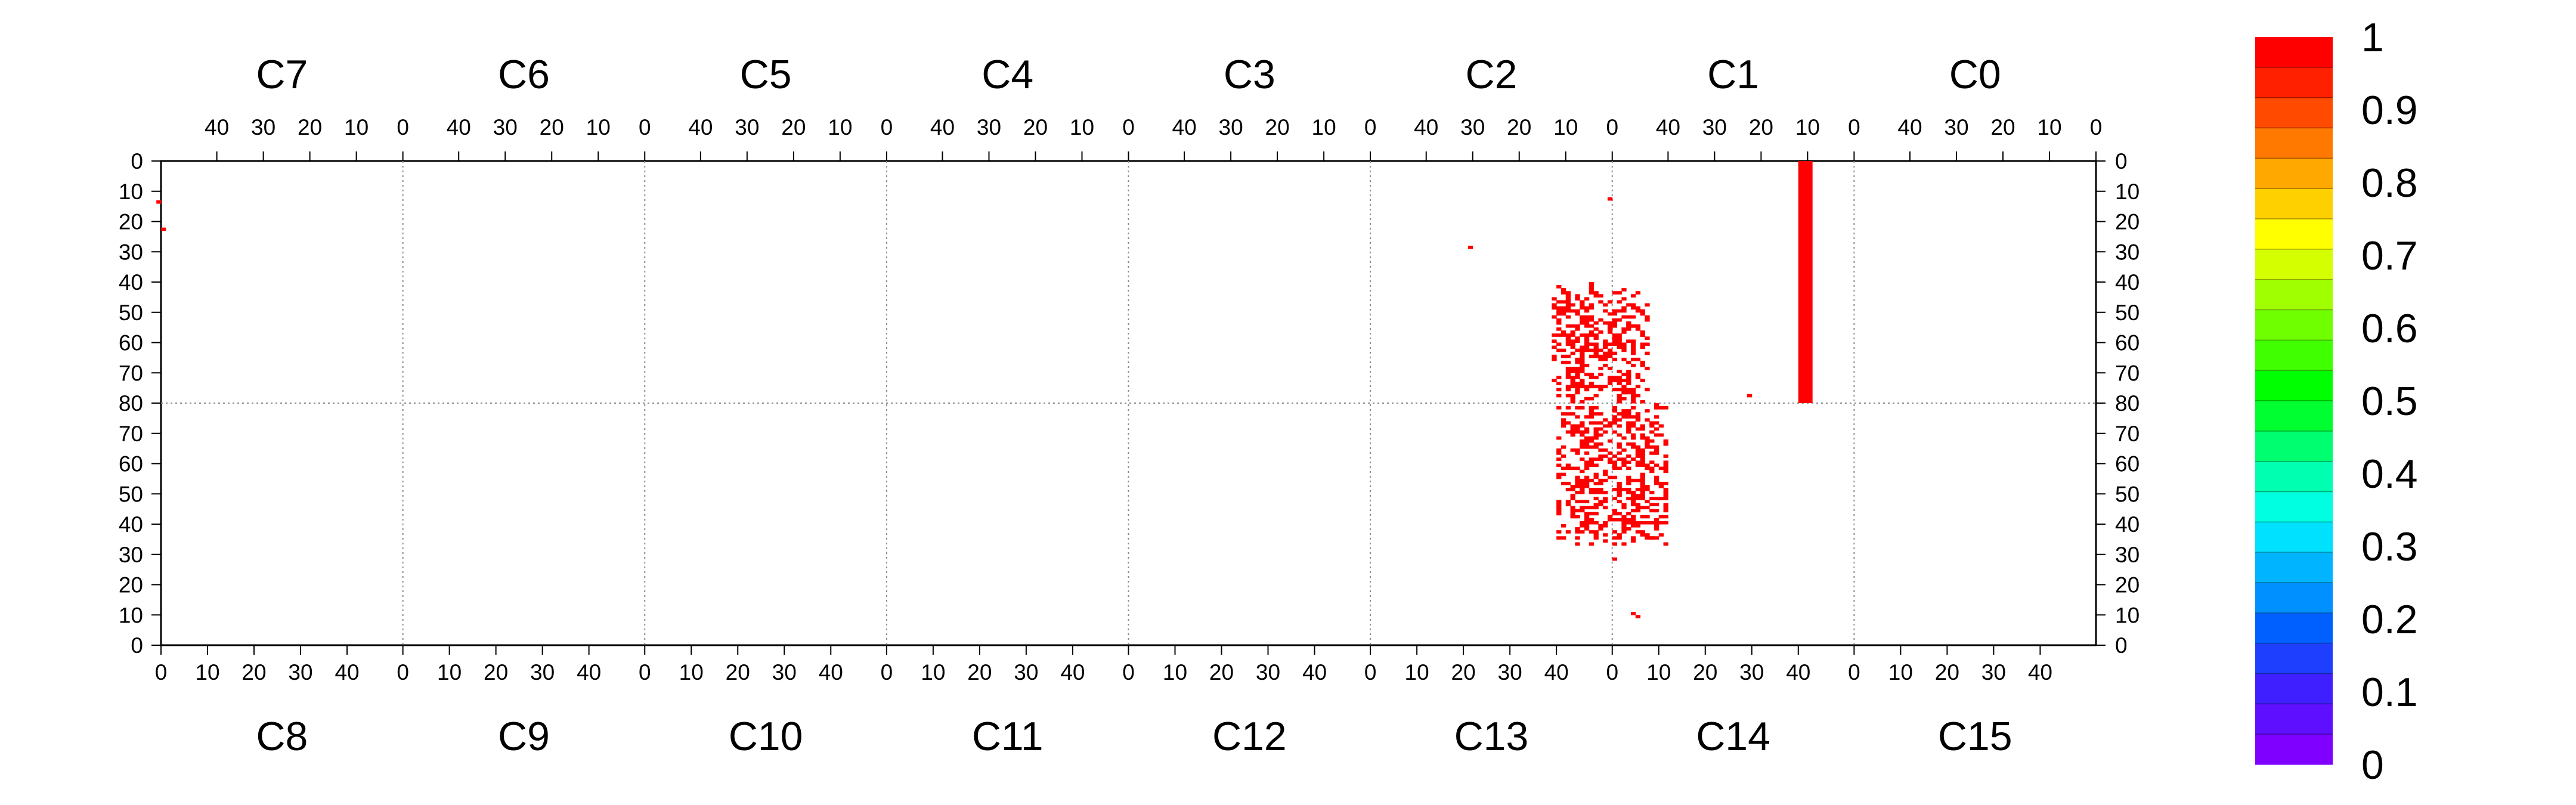 The width and height of the screenshot is (2576, 805). Describe the element at coordinates (282, 737) in the screenshot. I see `chip-label-bottom: C8` at that location.